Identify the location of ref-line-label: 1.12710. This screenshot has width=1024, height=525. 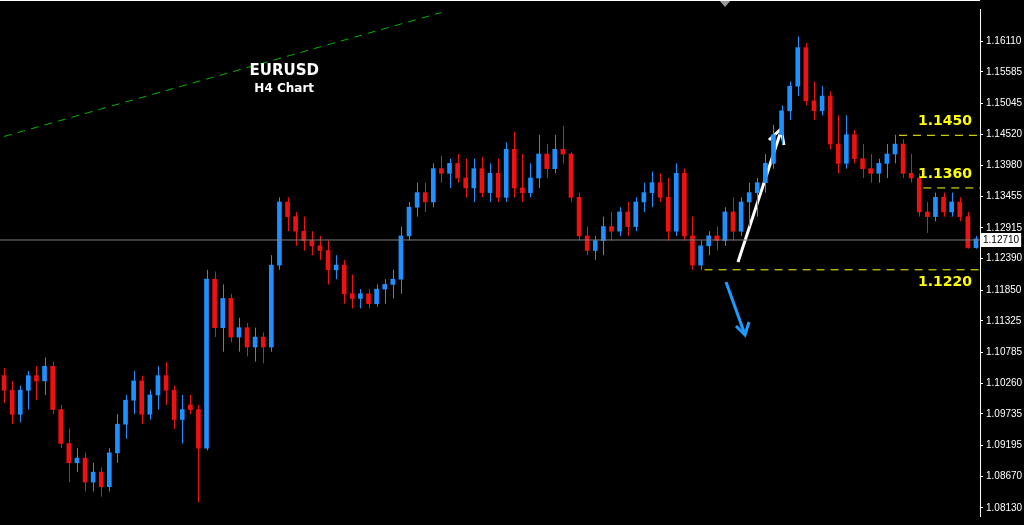
(1001, 239).